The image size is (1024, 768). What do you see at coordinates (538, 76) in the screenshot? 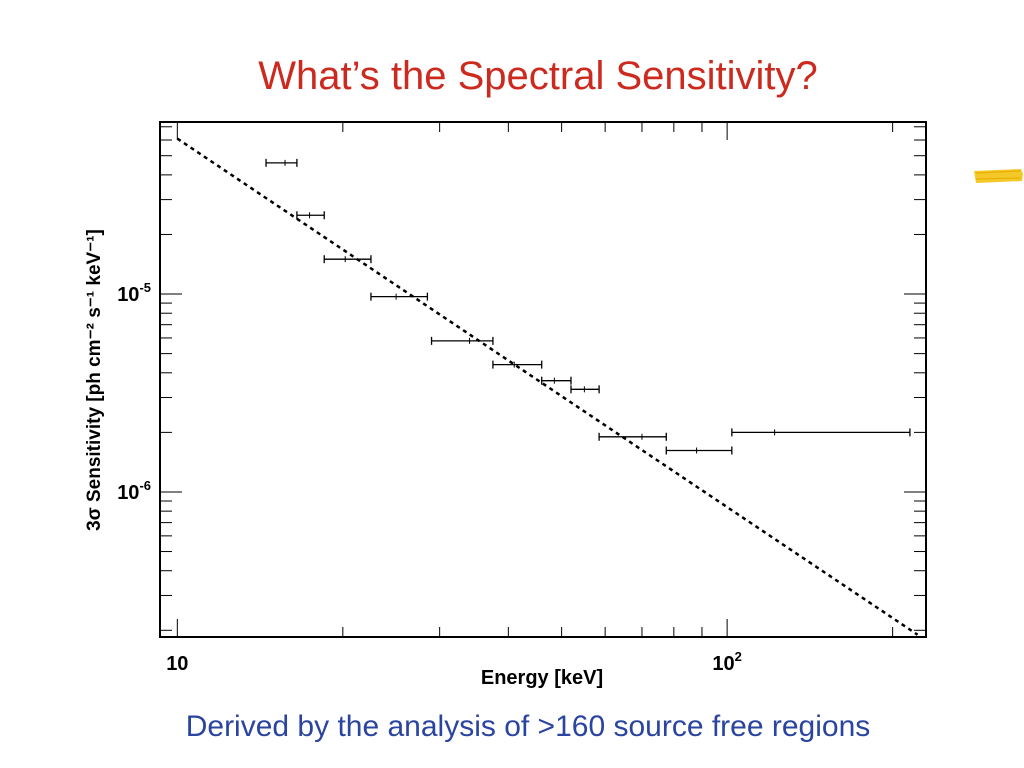
I see `slide-title: What’s the Spectral Sensitivity?` at bounding box center [538, 76].